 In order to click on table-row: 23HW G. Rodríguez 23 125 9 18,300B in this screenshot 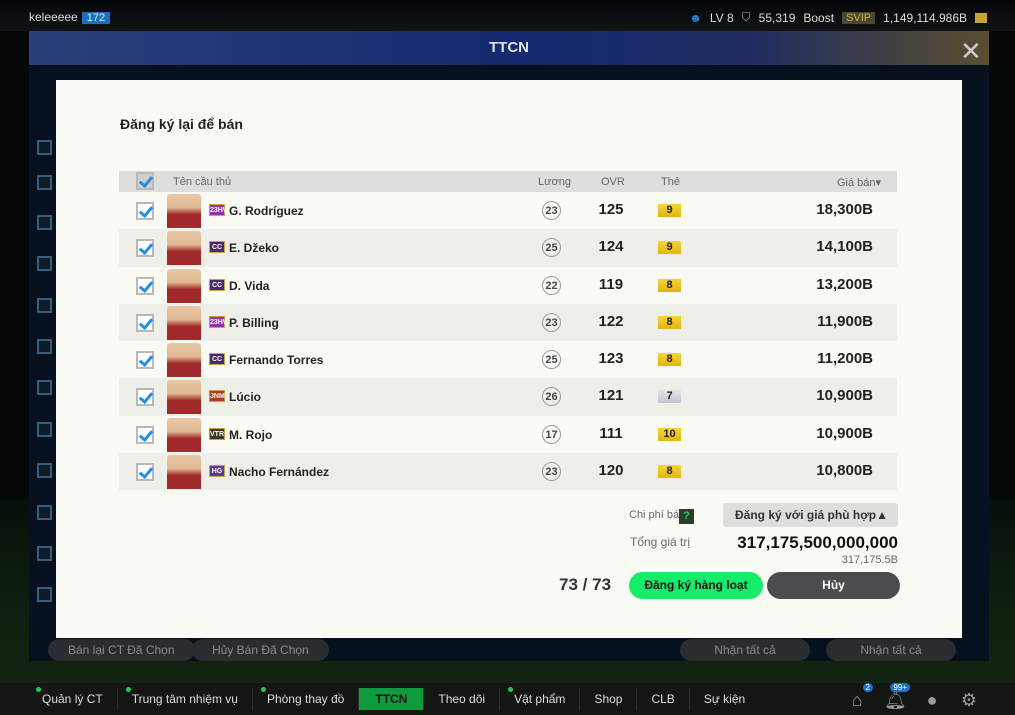, I will do `click(508, 210)`.